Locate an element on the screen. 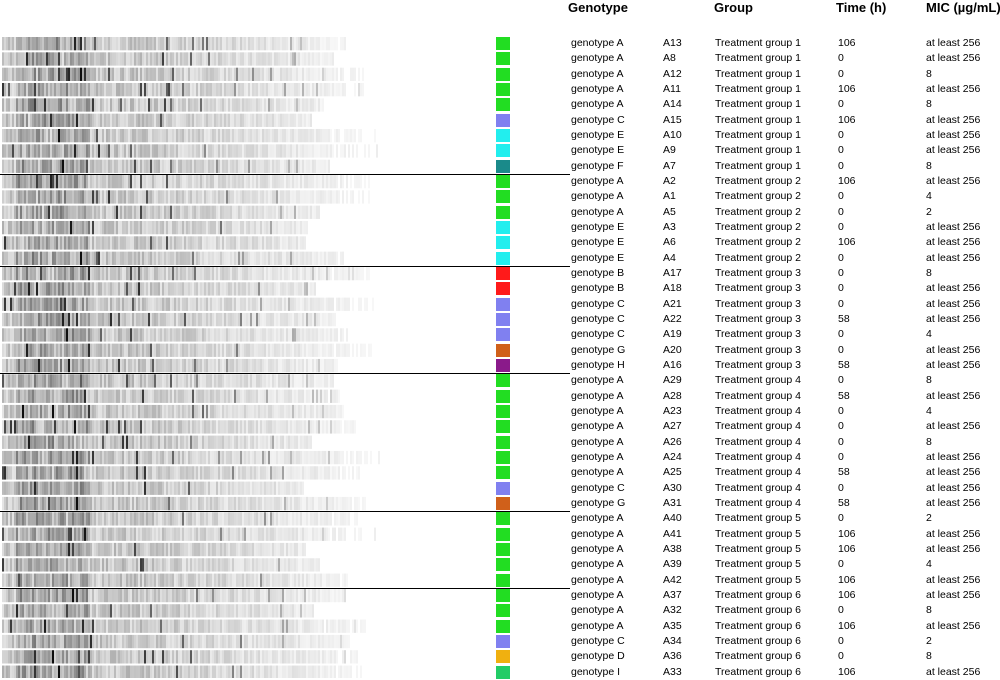 The image size is (1000, 680). isolate-cell: A8 is located at coordinates (669, 58).